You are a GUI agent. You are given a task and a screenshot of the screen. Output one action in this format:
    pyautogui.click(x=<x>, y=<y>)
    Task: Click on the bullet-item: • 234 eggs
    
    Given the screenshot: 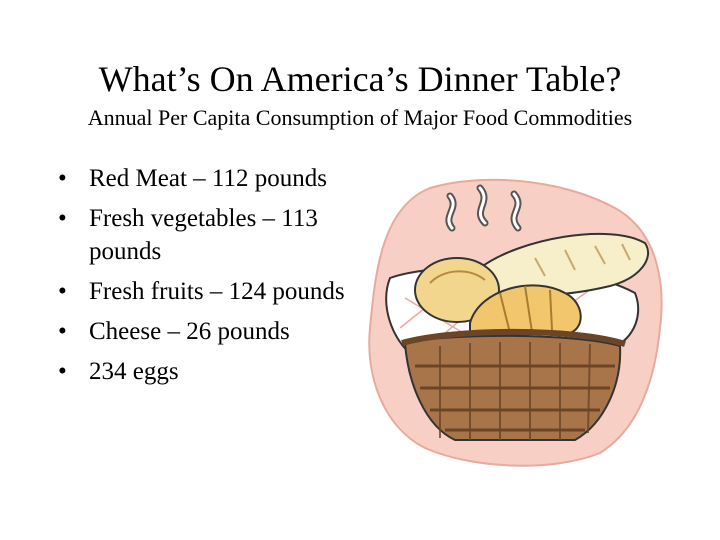 What is the action you would take?
    pyautogui.click(x=208, y=371)
    